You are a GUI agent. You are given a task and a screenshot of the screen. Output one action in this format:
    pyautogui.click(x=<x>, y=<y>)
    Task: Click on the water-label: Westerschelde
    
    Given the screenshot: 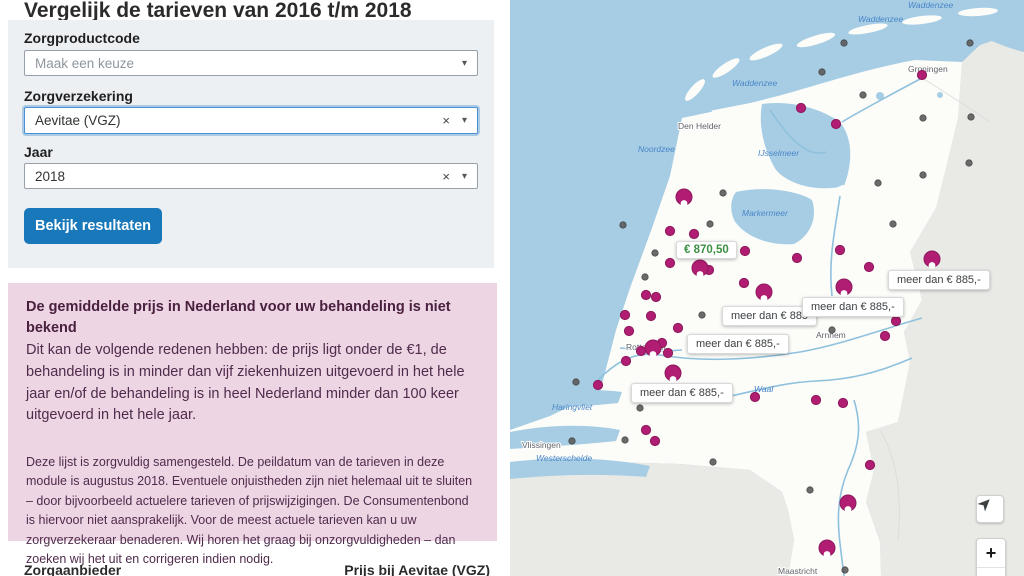 What is the action you would take?
    pyautogui.click(x=564, y=458)
    